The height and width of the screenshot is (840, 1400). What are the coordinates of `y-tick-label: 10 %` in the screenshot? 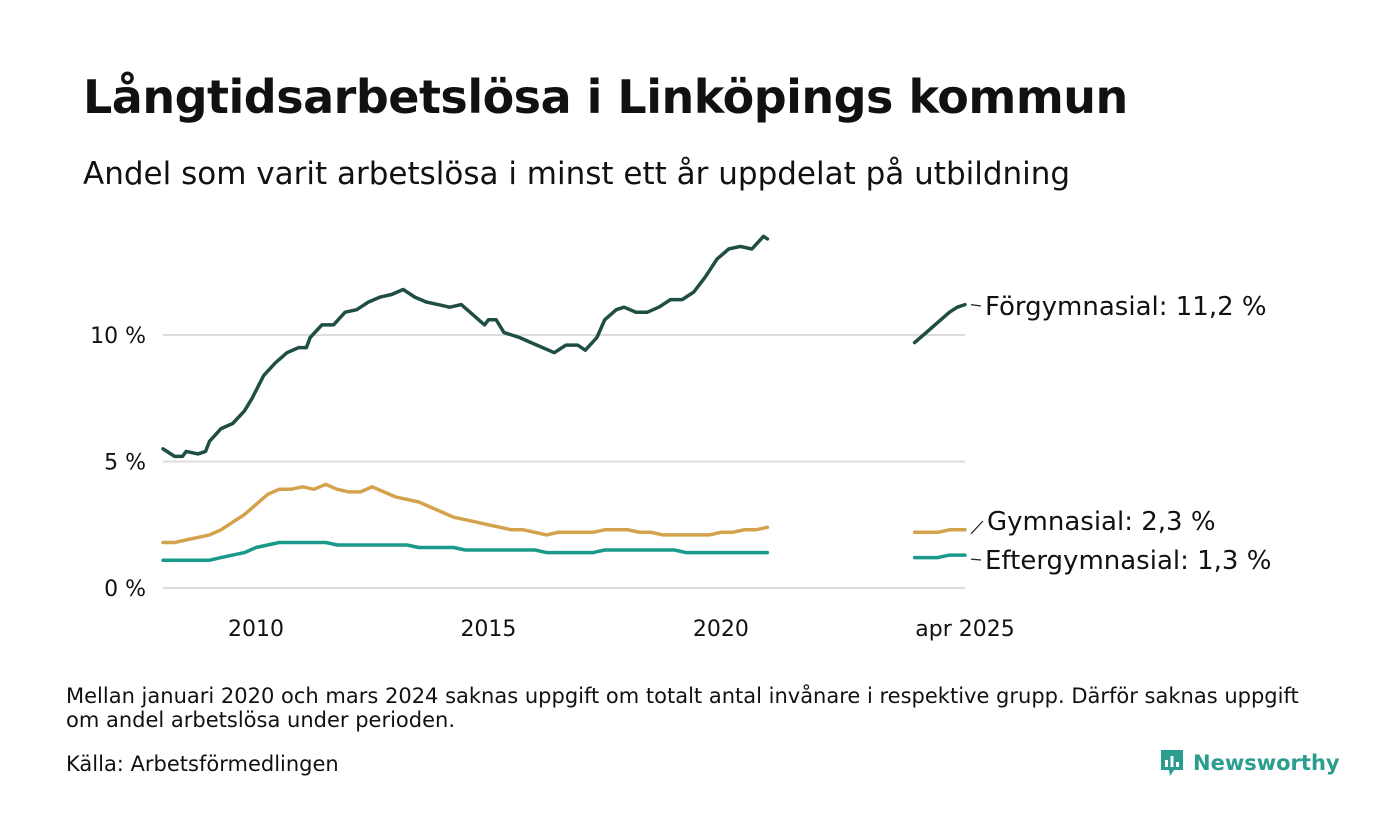 It's located at (118, 336).